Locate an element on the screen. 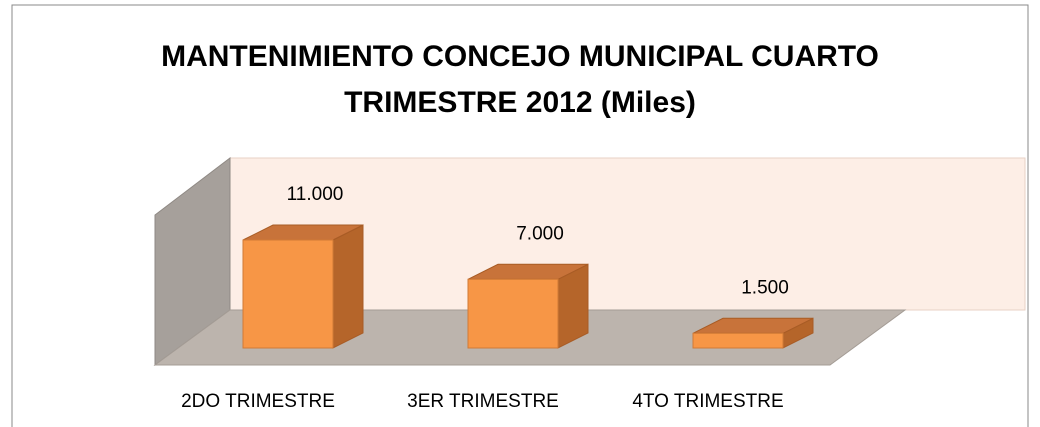 This screenshot has height=427, width=1040. x-tick-label: 4TO TRIMESTRE is located at coordinates (707, 401).